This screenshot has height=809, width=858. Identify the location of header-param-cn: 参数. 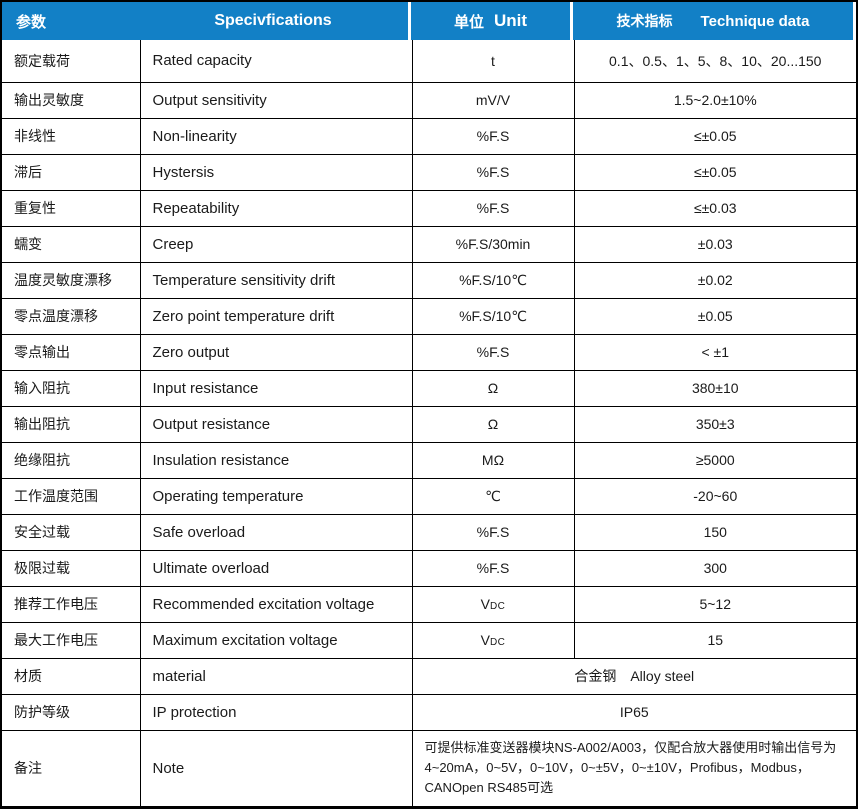
(31, 22).